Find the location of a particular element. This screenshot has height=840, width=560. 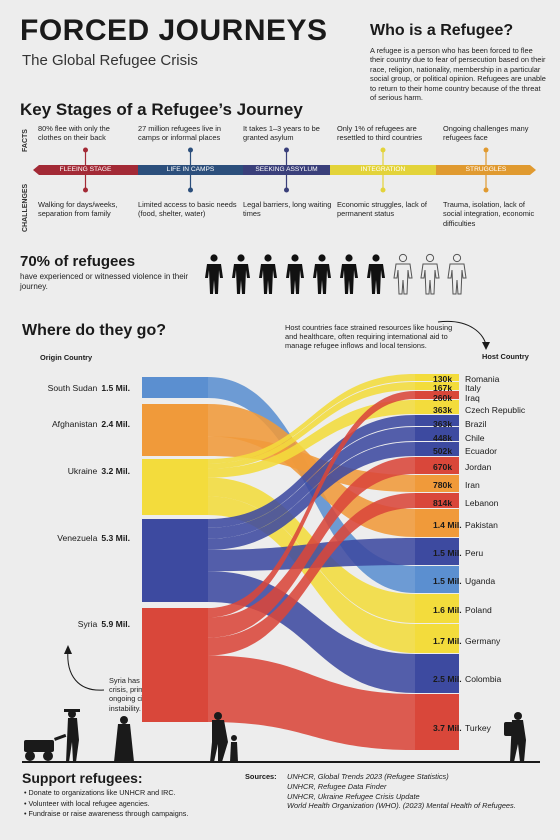

host-label: 260k Iraq is located at coordinates (456, 398).